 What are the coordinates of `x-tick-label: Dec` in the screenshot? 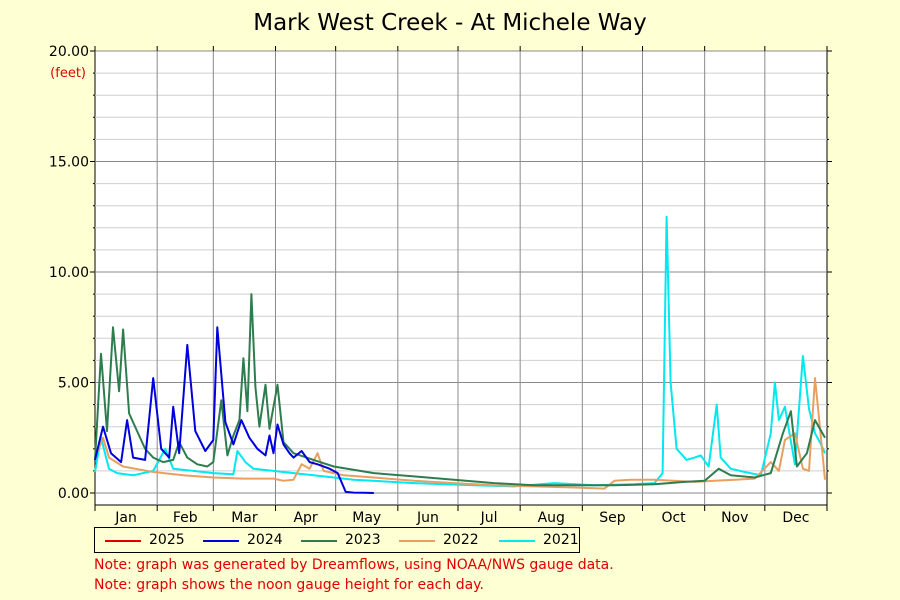 It's located at (795, 518).